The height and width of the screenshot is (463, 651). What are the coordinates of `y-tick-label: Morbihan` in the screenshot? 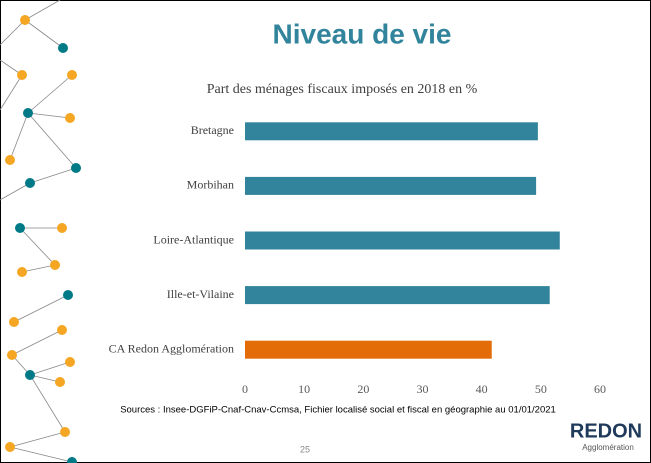 It's located at (210, 185).